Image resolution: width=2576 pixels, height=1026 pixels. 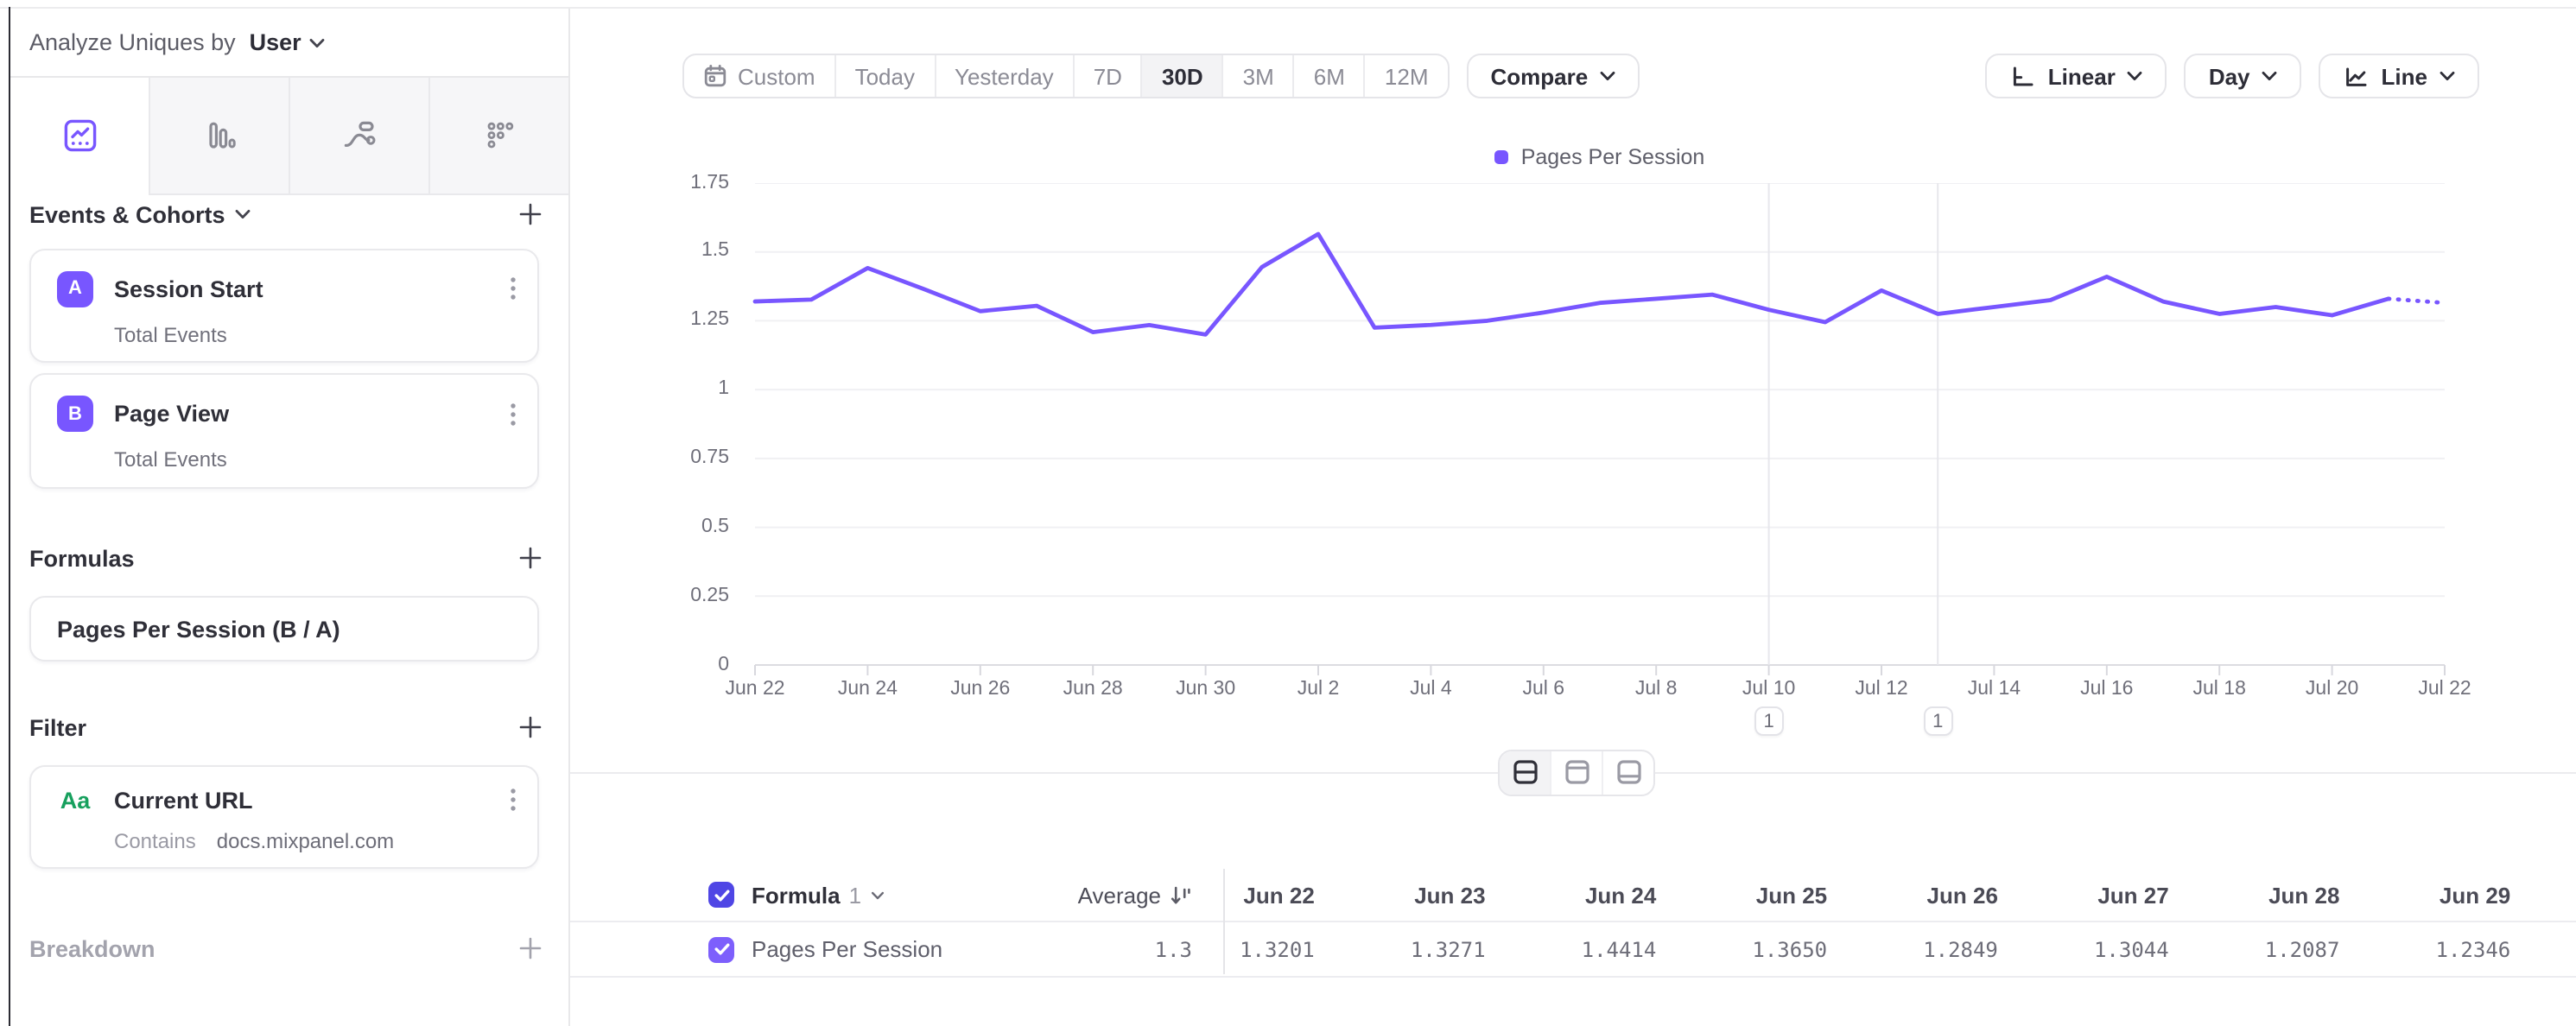 What do you see at coordinates (289, 77) in the screenshot?
I see `header-divider` at bounding box center [289, 77].